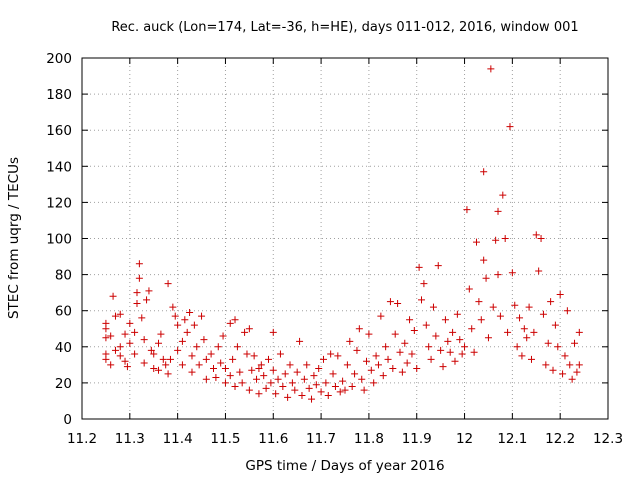  I want to click on x-tick-label: 12.3, so click(608, 439).